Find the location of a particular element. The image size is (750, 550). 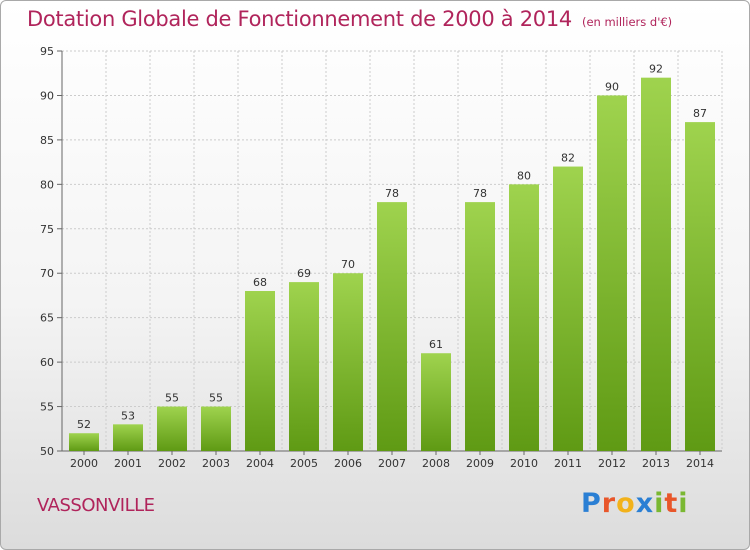

y-tick-label: 55 is located at coordinates (47, 407).